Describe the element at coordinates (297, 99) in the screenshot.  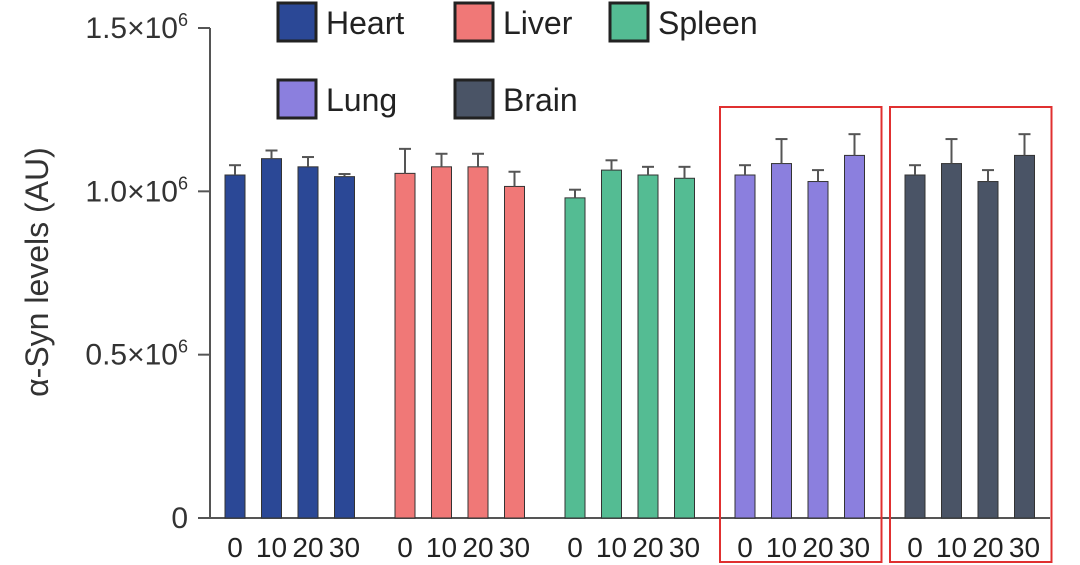
I see `legend-swatch-lung` at that location.